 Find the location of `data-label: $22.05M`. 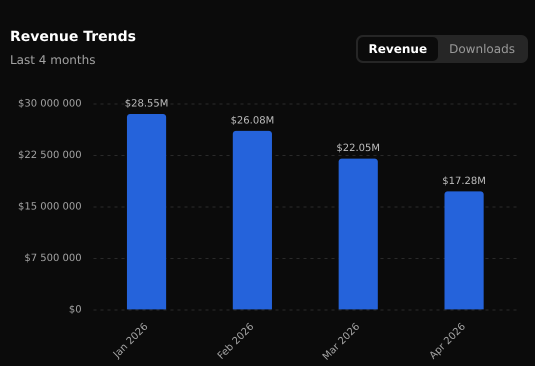

data-label: $22.05M is located at coordinates (358, 148).